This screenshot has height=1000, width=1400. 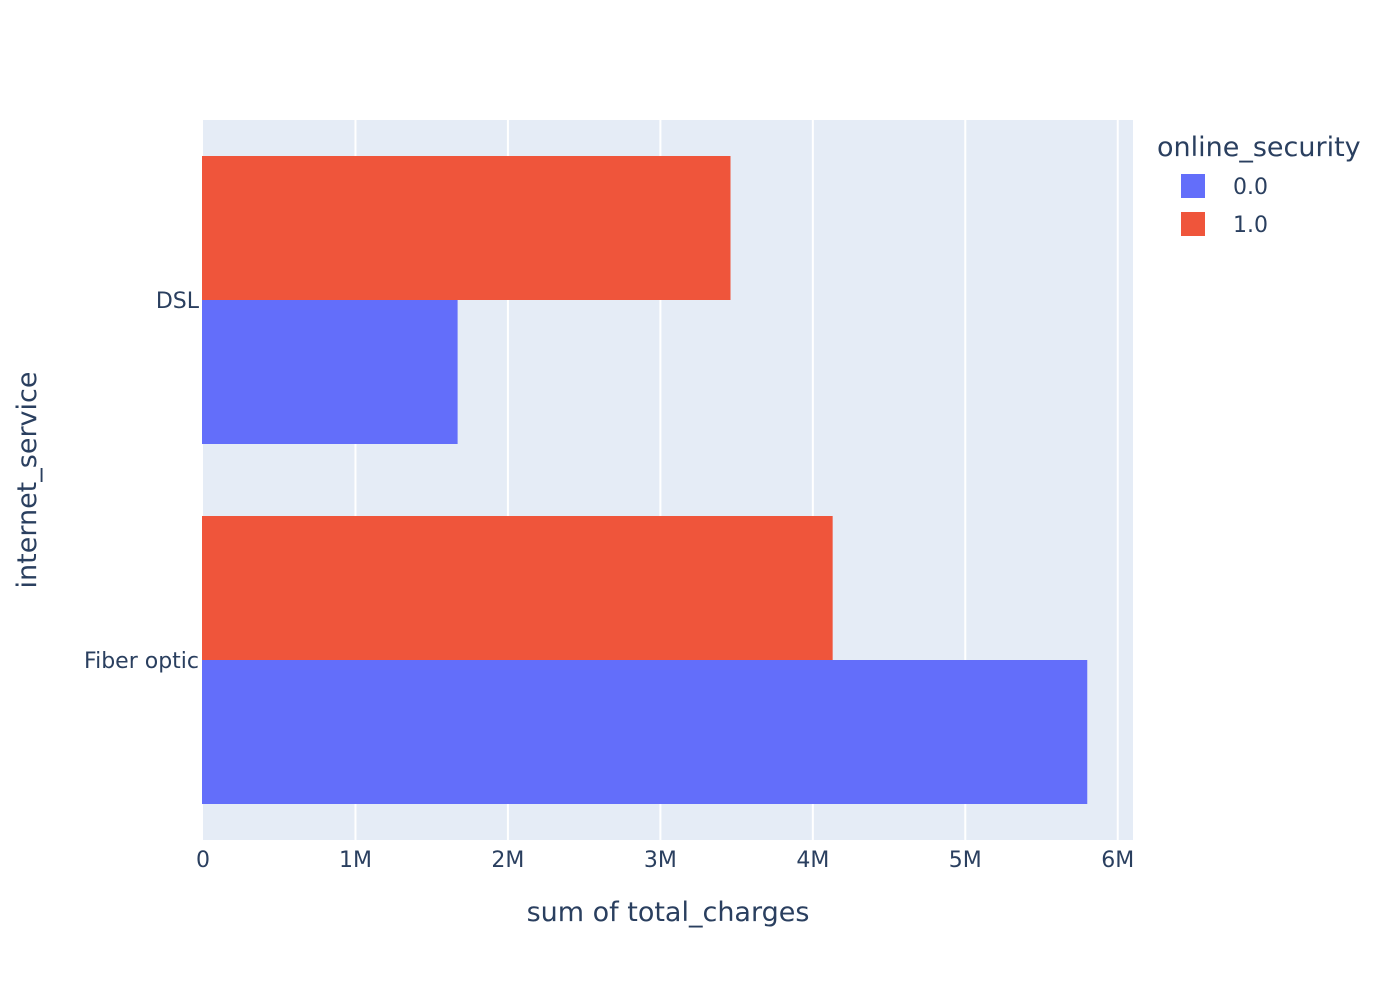 I want to click on legend-label: 0.0, so click(x=1250, y=187).